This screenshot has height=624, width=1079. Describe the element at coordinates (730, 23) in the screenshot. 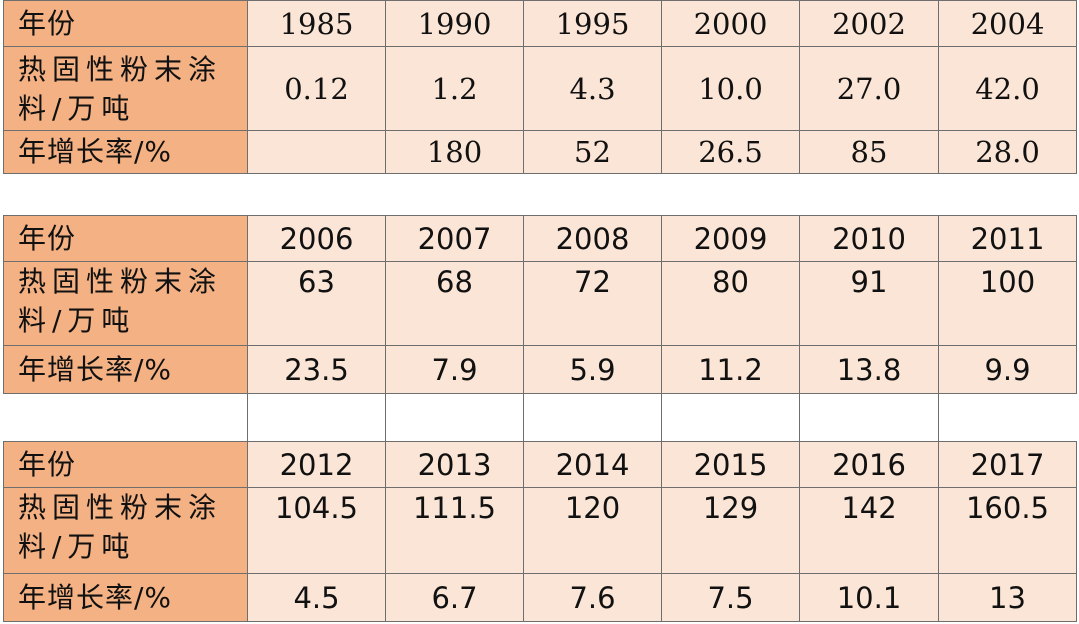

I see `year-cell: 2000` at that location.